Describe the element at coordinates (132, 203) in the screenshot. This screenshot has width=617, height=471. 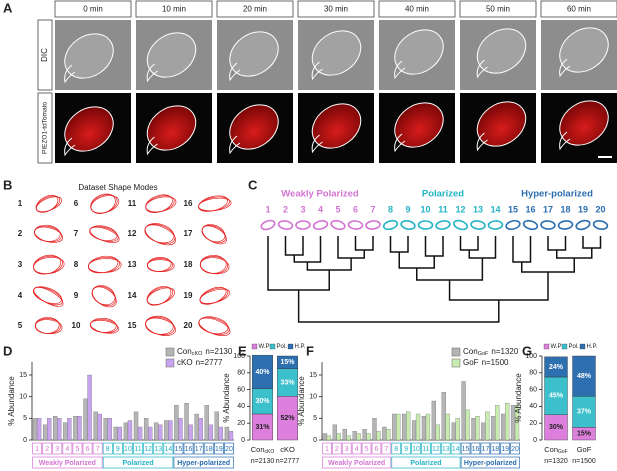
I see `shape-mode-number: 11` at that location.